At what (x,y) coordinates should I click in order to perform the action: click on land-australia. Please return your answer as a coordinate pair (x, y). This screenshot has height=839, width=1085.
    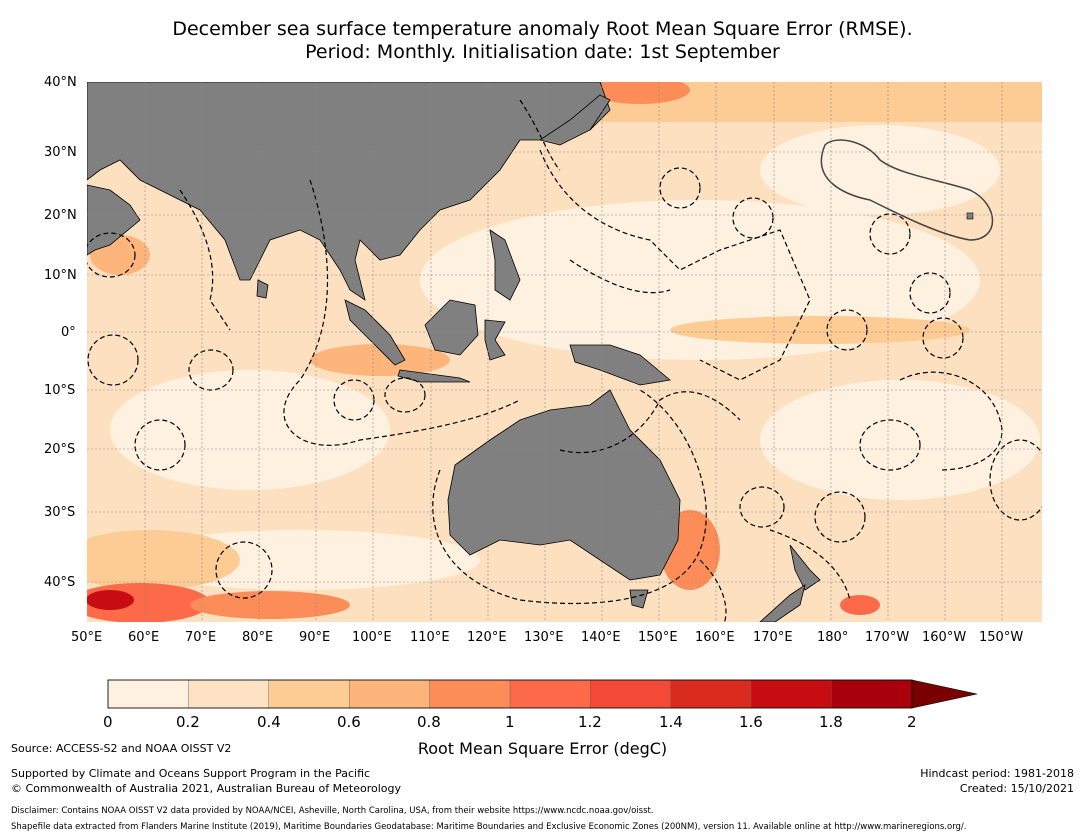
    Looking at the image, I should click on (564, 485).